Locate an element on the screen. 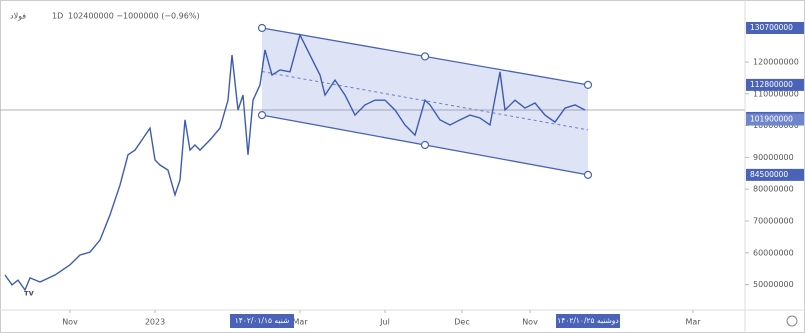 This screenshot has height=333, width=805. price-highlight-label: 101900000 is located at coordinates (771, 119).